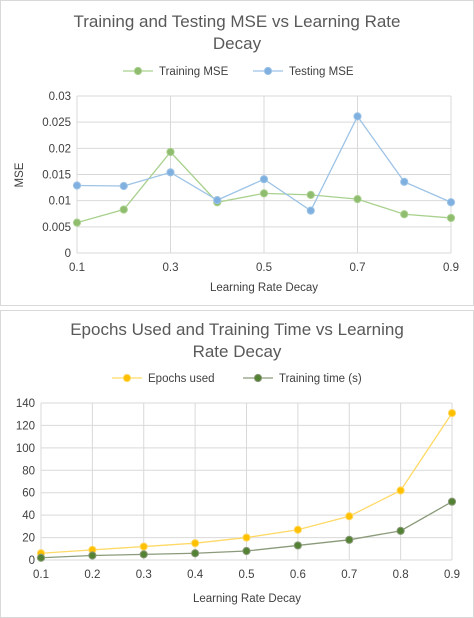 The width and height of the screenshot is (474, 618). What do you see at coordinates (237, 379) in the screenshot?
I see `legend: Epochs used Training time (s)` at bounding box center [237, 379].